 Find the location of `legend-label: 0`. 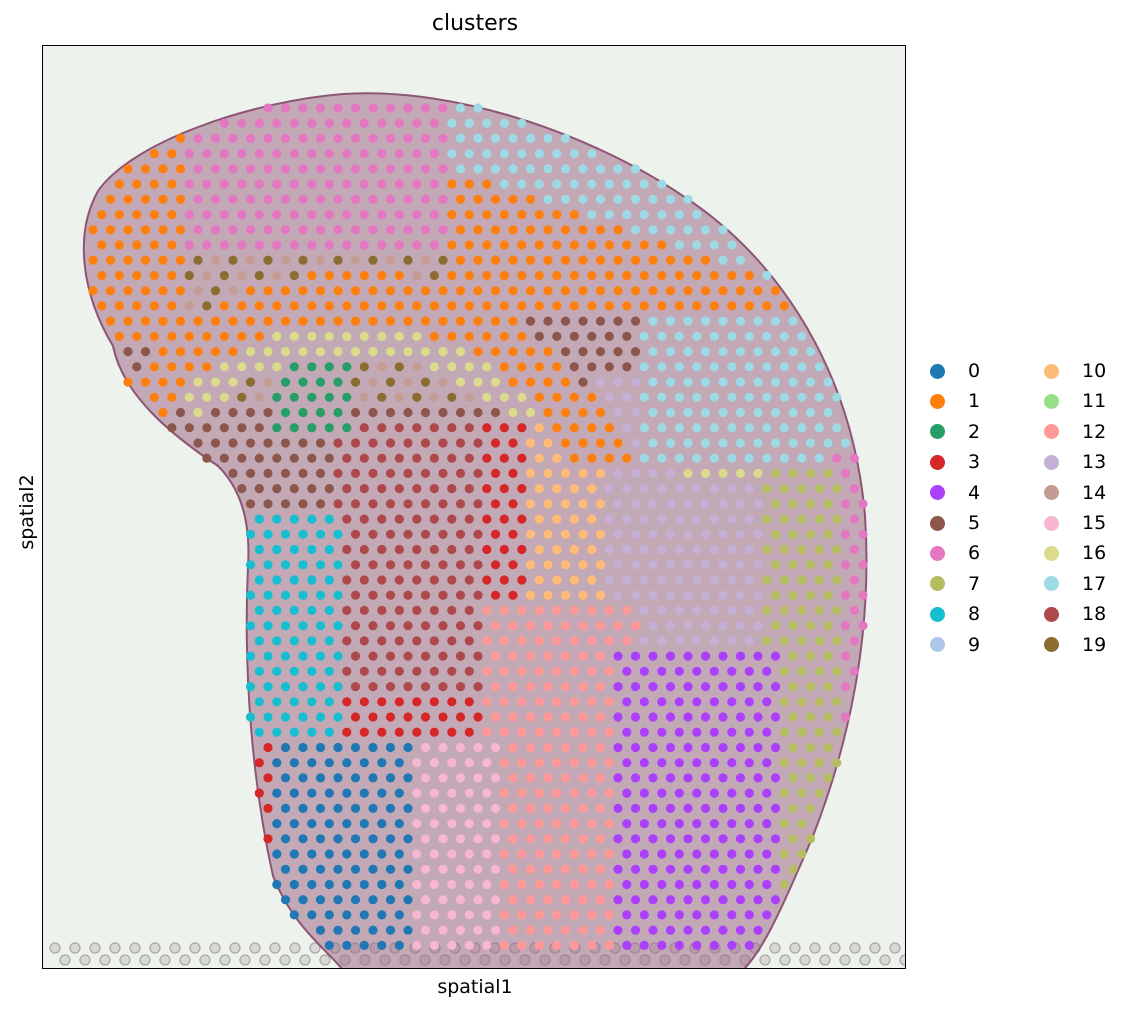

legend-label: 0 is located at coordinates (974, 371).